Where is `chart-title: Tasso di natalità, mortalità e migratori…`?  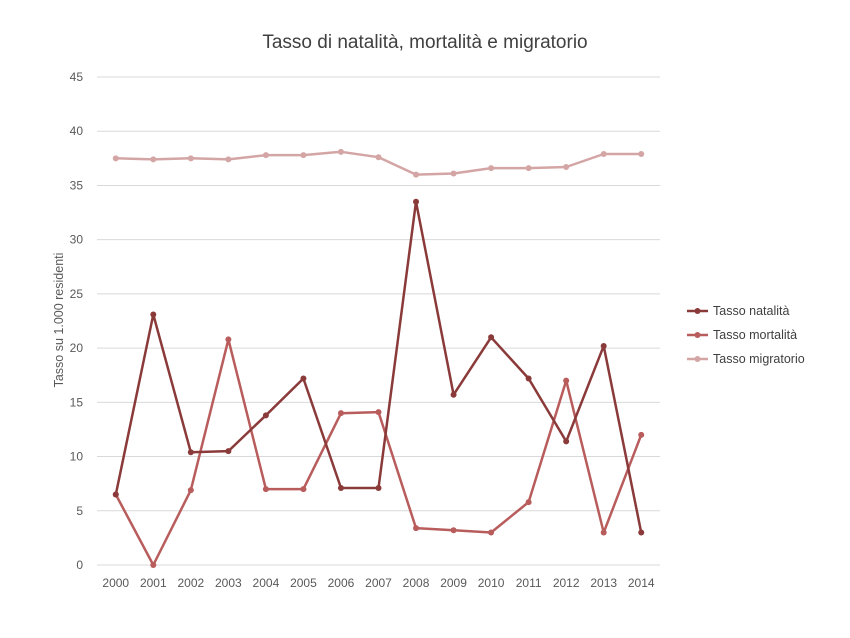 chart-title: Tasso di natalità, mortalità e migratori… is located at coordinates (424, 42).